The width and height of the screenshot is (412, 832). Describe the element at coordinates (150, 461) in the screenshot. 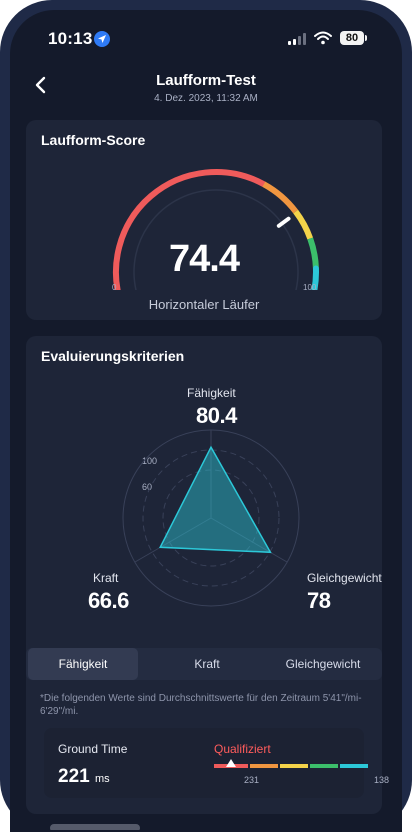

I see `radar-tick-100: 100` at that location.